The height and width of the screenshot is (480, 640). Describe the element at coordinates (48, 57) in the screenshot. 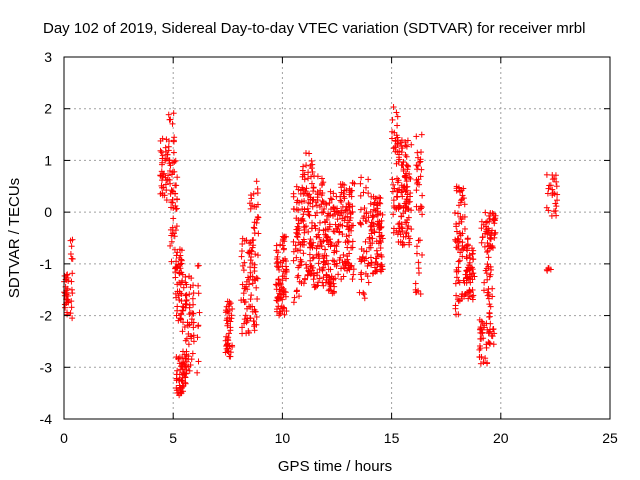

I see `y-tick-label: 3` at that location.